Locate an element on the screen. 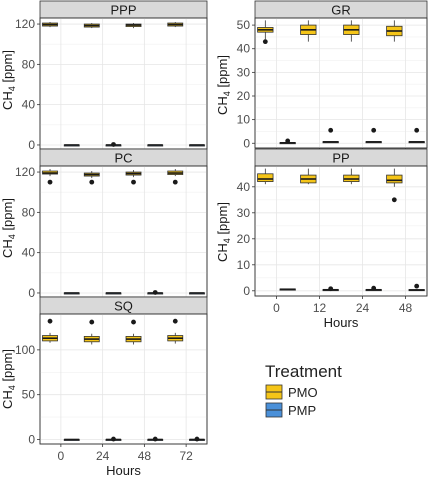 This screenshot has height=477, width=429. panel-plot-area-ppp is located at coordinates (123, 83).